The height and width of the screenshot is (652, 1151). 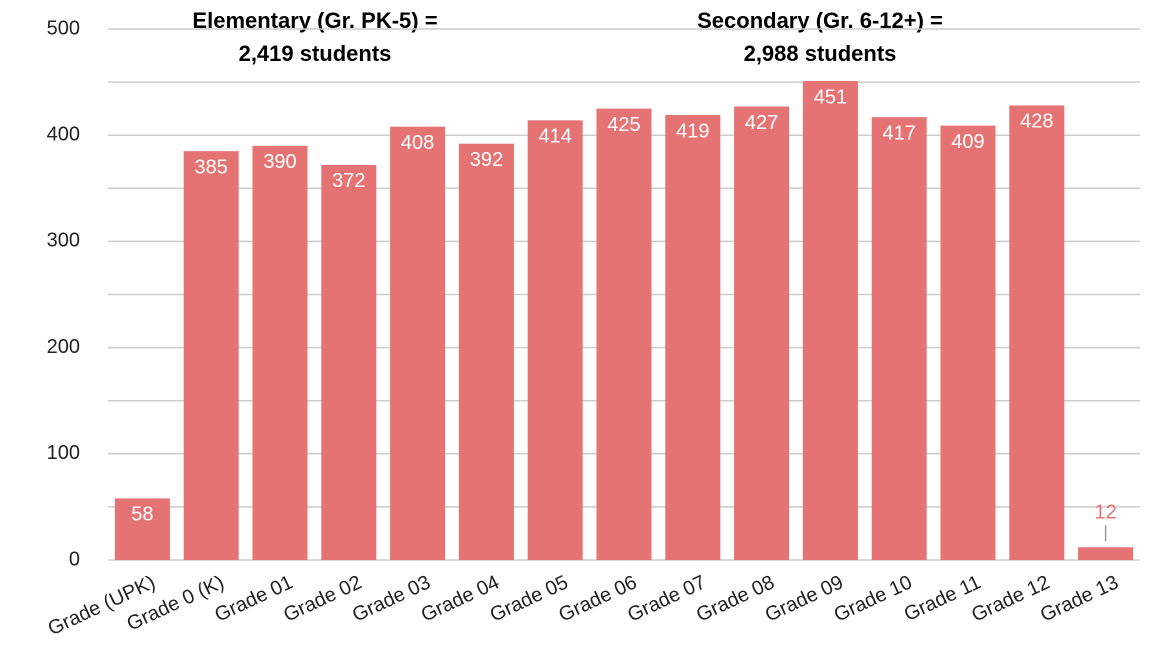 What do you see at coordinates (692, 131) in the screenshot?
I see `data-label: 419` at bounding box center [692, 131].